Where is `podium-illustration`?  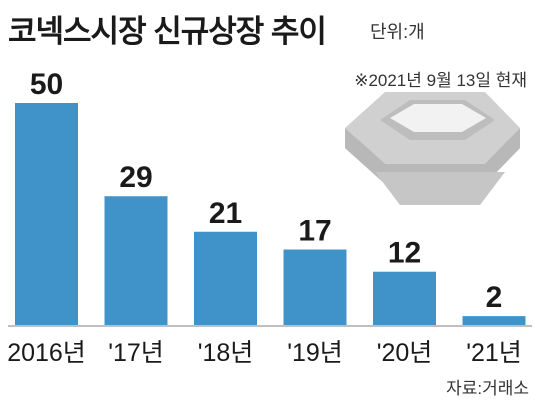 podium-illustration is located at coordinates (432, 148).